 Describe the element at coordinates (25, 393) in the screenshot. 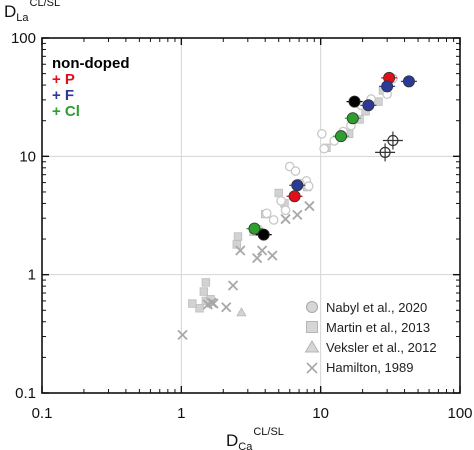

I see `y-tick-label: 0.1` at that location.